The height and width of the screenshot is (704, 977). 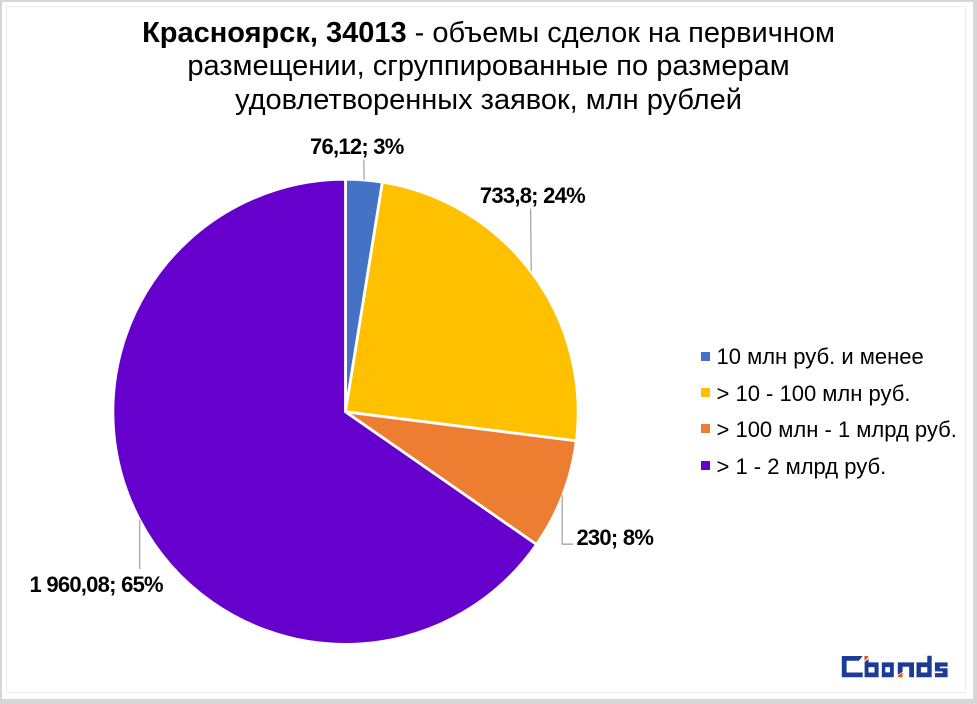 I want to click on legend-item-4: > 1 - 2 млрд руб., so click(x=794, y=466).